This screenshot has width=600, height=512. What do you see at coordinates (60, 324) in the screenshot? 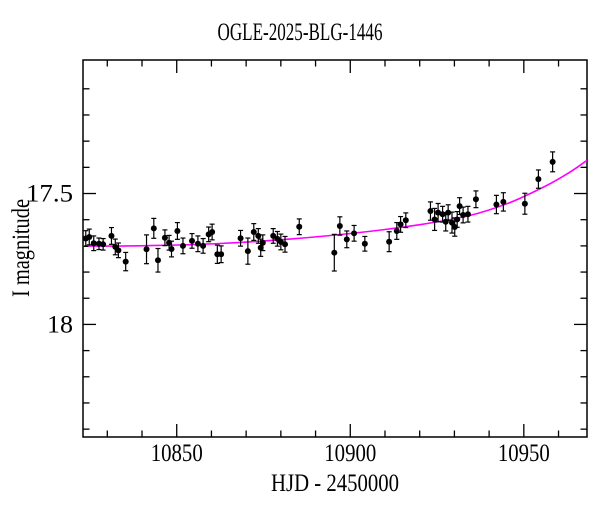
I see `y-tick-label: 18` at bounding box center [60, 324].